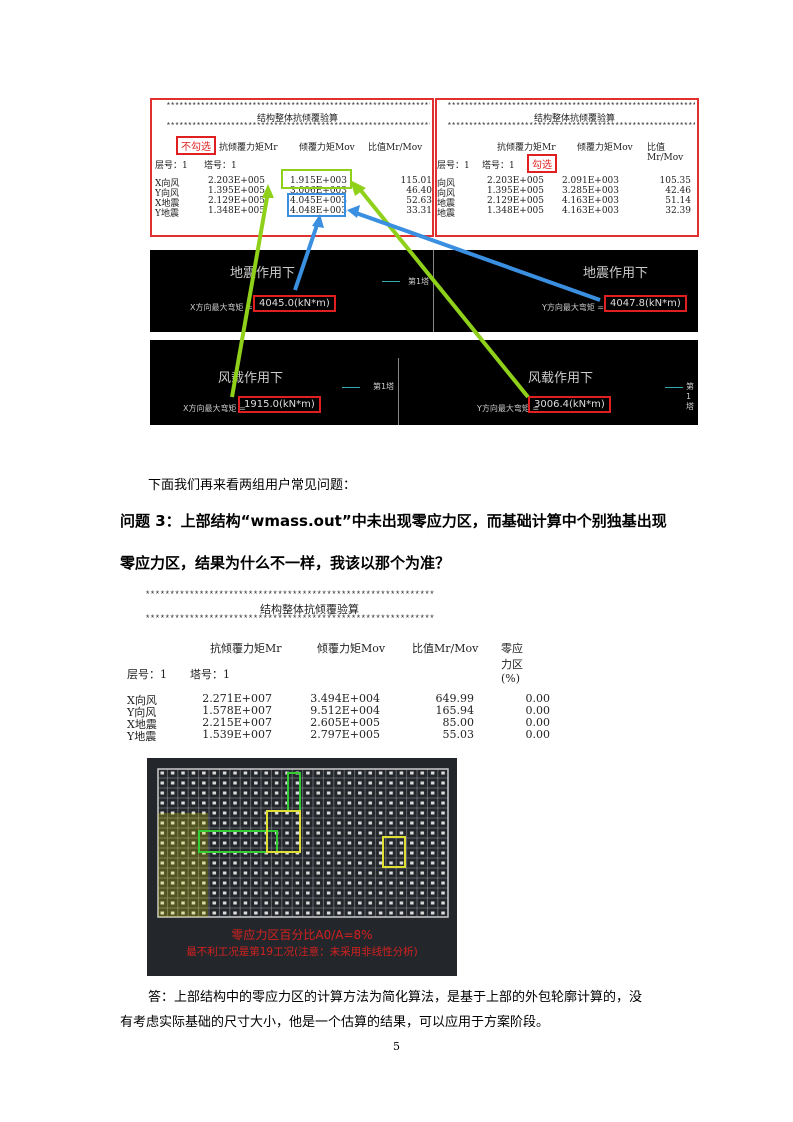  I want to click on page-number: 5, so click(396, 1046).